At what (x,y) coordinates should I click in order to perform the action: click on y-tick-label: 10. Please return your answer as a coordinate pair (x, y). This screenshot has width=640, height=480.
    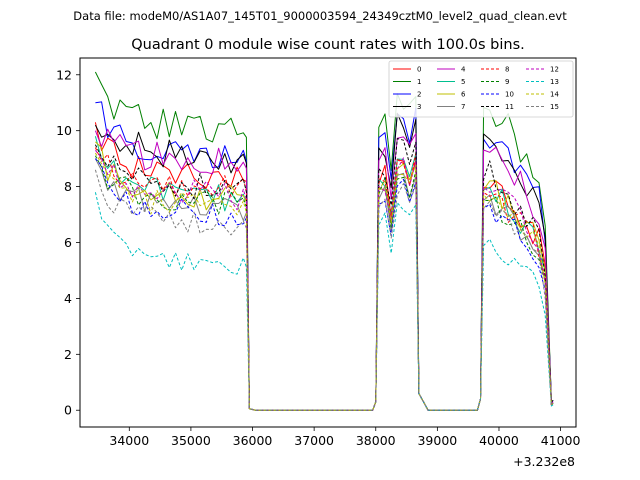
    Looking at the image, I should click on (64, 130).